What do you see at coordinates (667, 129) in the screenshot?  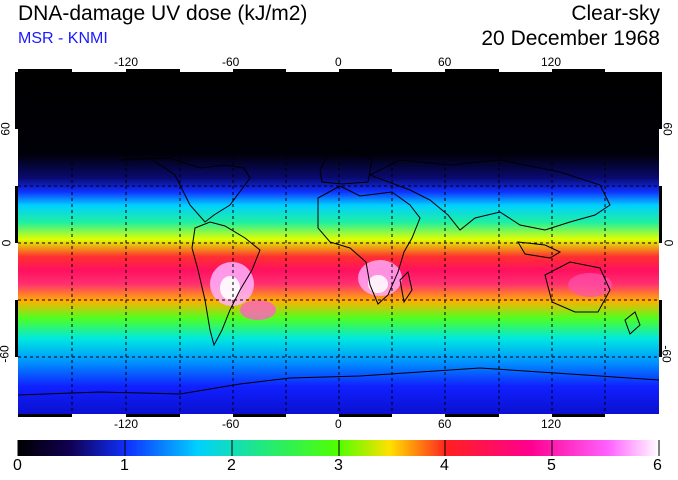 I see `lat-tick-right: 60` at bounding box center [667, 129].